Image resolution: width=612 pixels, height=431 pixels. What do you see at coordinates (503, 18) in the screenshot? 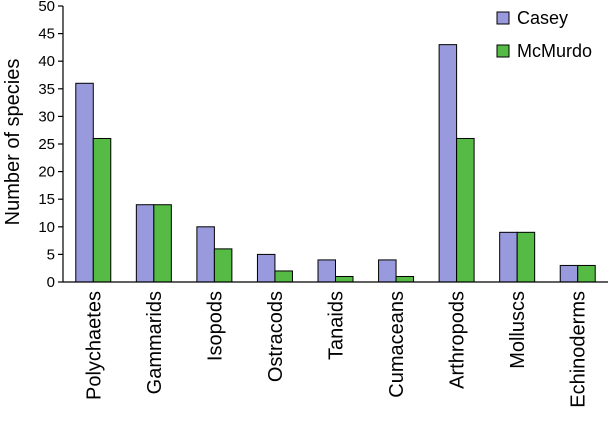
I see `legend-swatch-casey` at bounding box center [503, 18].